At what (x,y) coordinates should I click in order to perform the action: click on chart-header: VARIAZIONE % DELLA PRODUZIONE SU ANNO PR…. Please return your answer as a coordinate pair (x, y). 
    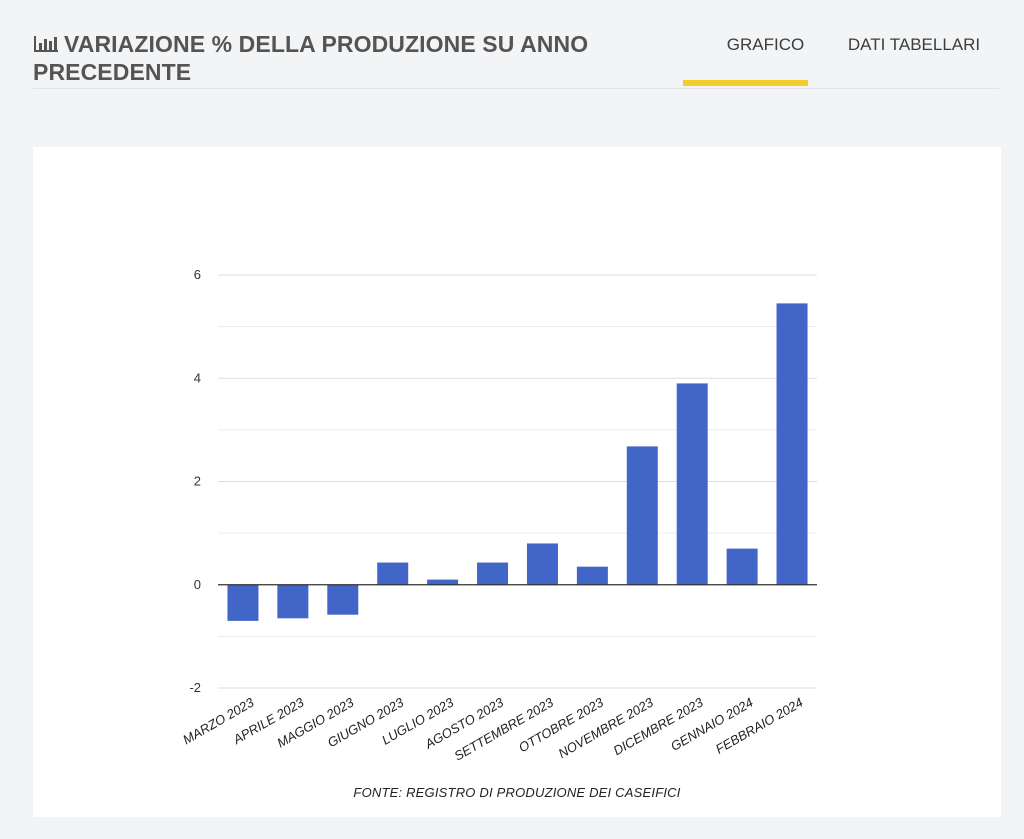
    Looking at the image, I should click on (516, 59).